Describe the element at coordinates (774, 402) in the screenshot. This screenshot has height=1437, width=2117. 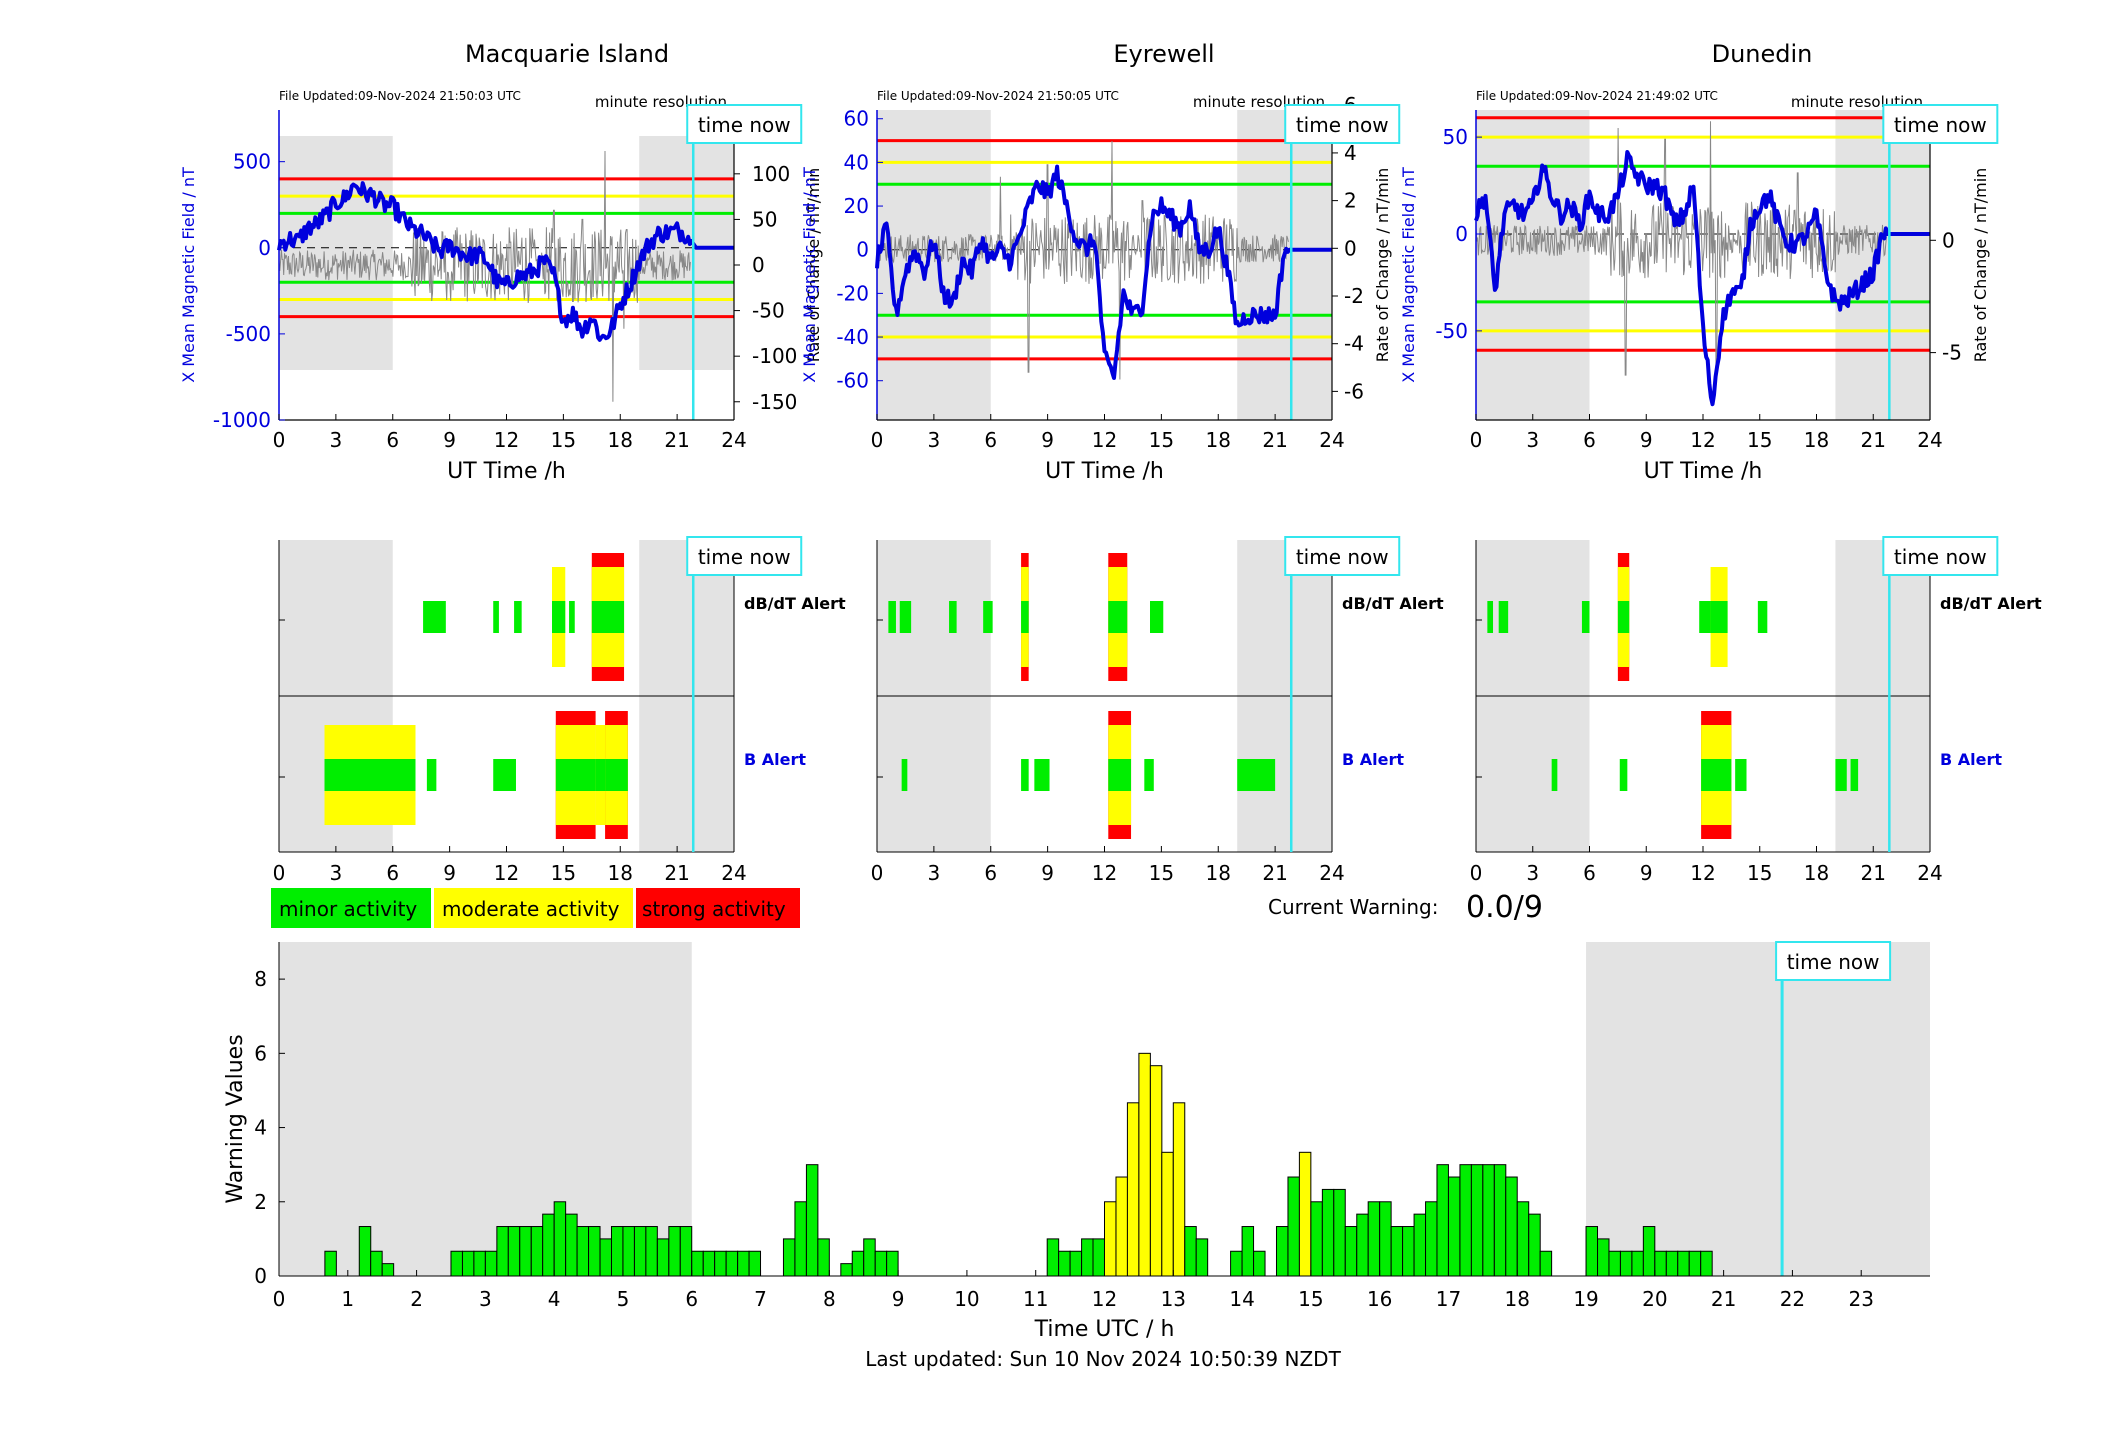
I see `y2-tick-label: -150` at that location.